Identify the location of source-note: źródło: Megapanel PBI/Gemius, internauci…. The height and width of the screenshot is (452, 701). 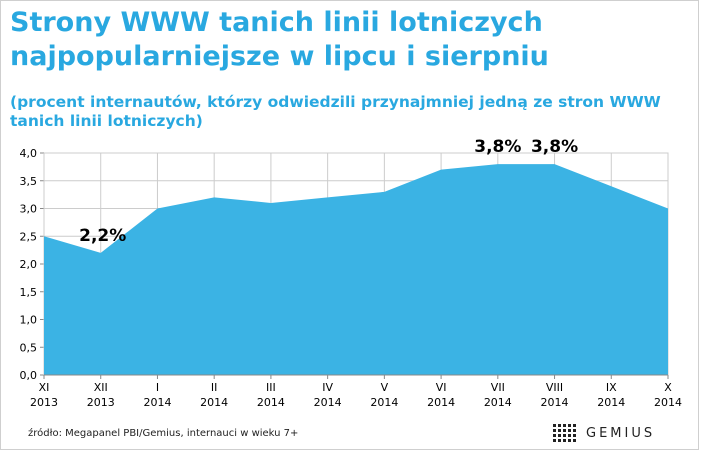
(163, 433).